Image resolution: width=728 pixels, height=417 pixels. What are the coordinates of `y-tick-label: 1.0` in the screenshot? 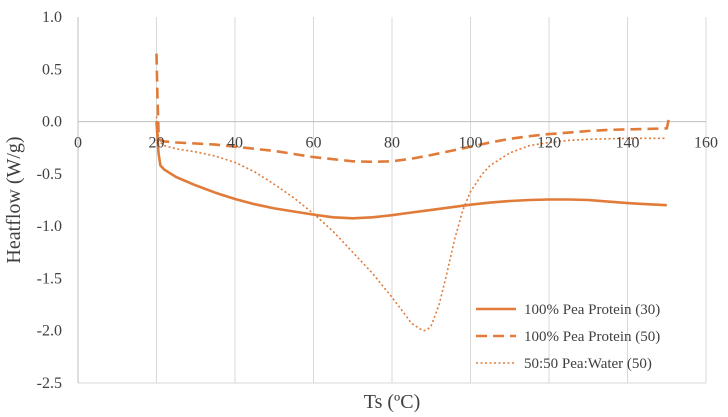 It's located at (52, 17).